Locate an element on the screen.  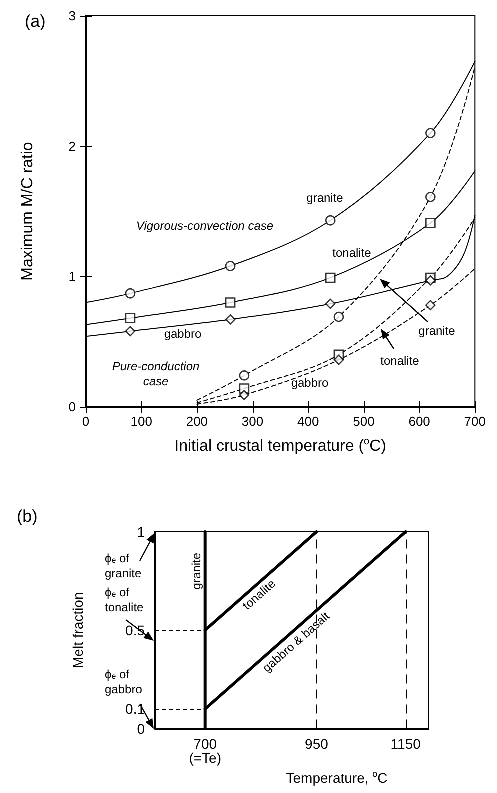
annotation: Pure-conduction case is located at coordinates (156, 374).